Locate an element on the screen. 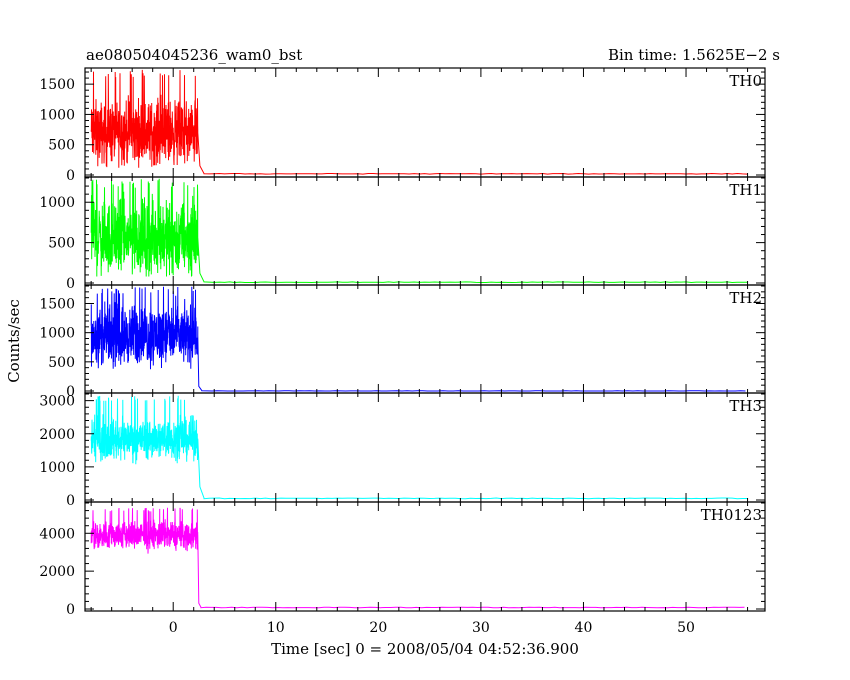 The width and height of the screenshot is (850, 680). panel-label: TH0 is located at coordinates (745, 81).